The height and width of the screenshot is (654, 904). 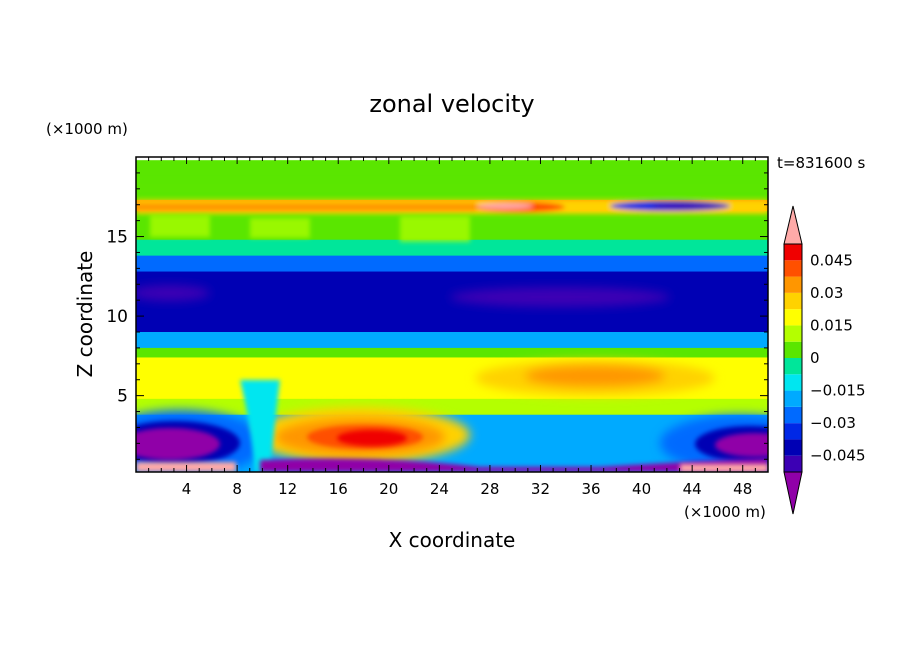 What do you see at coordinates (287, 489) in the screenshot?
I see `x-tick-label-2: 12` at bounding box center [287, 489].